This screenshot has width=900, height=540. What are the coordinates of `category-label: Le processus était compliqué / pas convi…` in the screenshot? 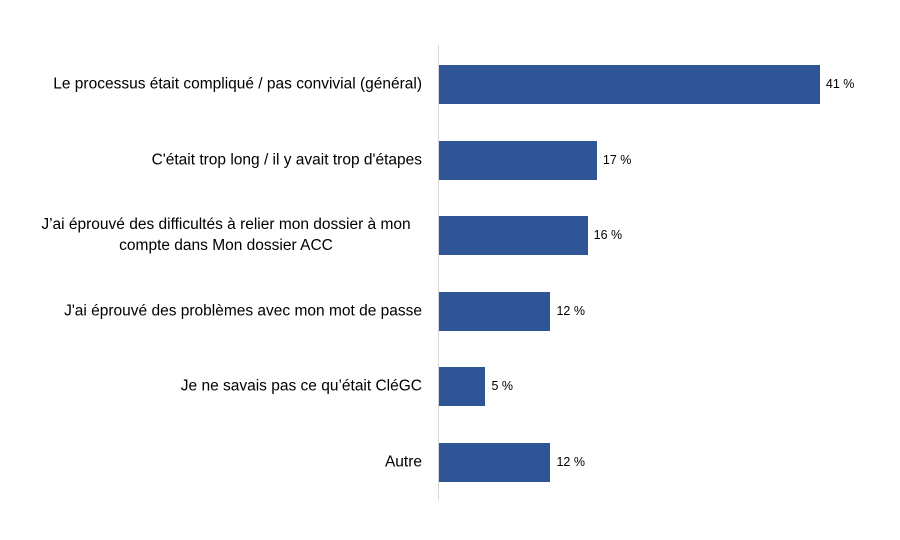 It's located at (237, 84).